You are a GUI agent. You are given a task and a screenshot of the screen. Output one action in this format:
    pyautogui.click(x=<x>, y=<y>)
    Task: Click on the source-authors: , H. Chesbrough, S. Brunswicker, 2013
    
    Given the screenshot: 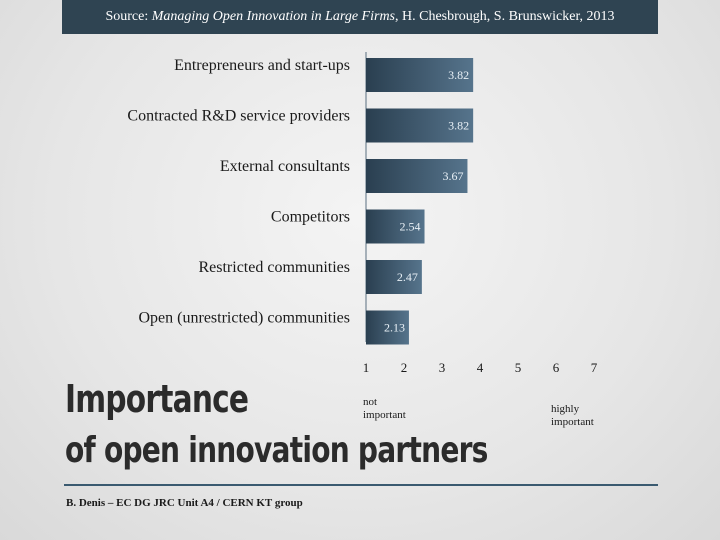 What is the action you would take?
    pyautogui.click(x=505, y=16)
    